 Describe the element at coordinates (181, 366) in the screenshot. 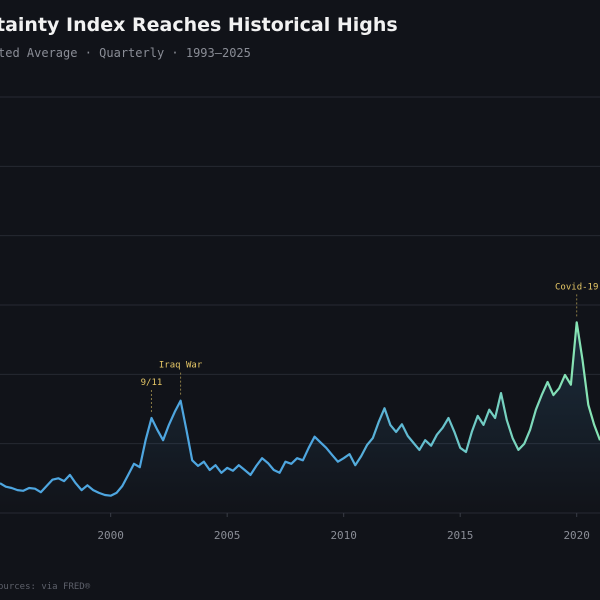

I see `annotation-label: Iraq War` at that location.